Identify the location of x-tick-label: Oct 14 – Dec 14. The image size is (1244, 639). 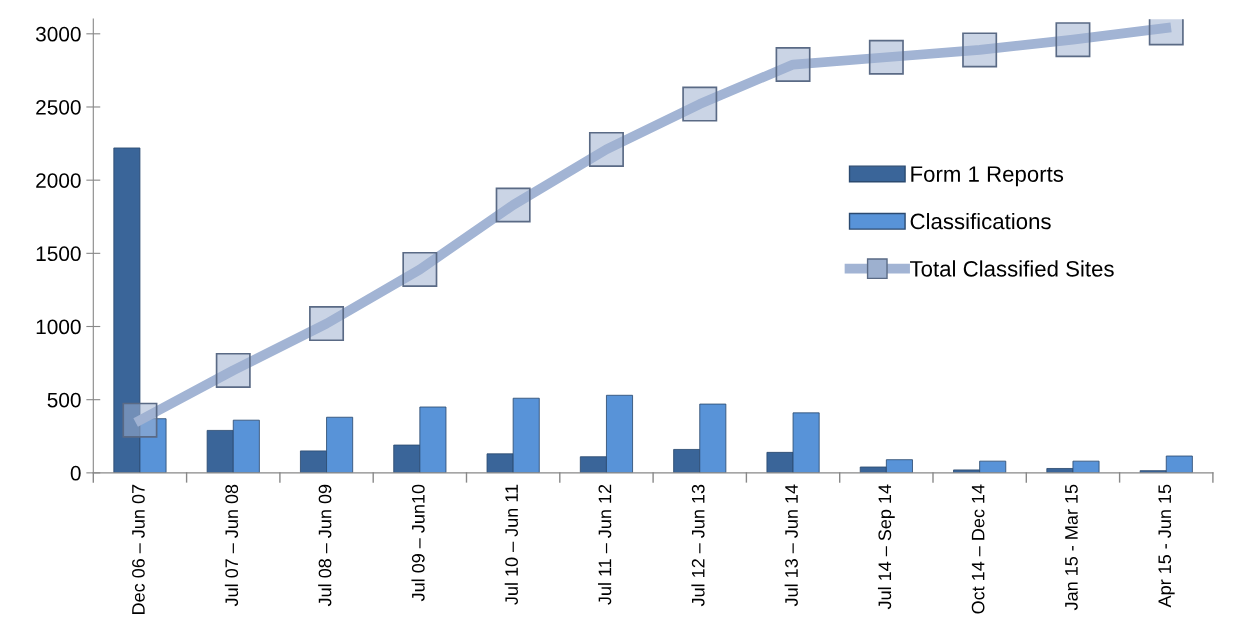
(978, 549).